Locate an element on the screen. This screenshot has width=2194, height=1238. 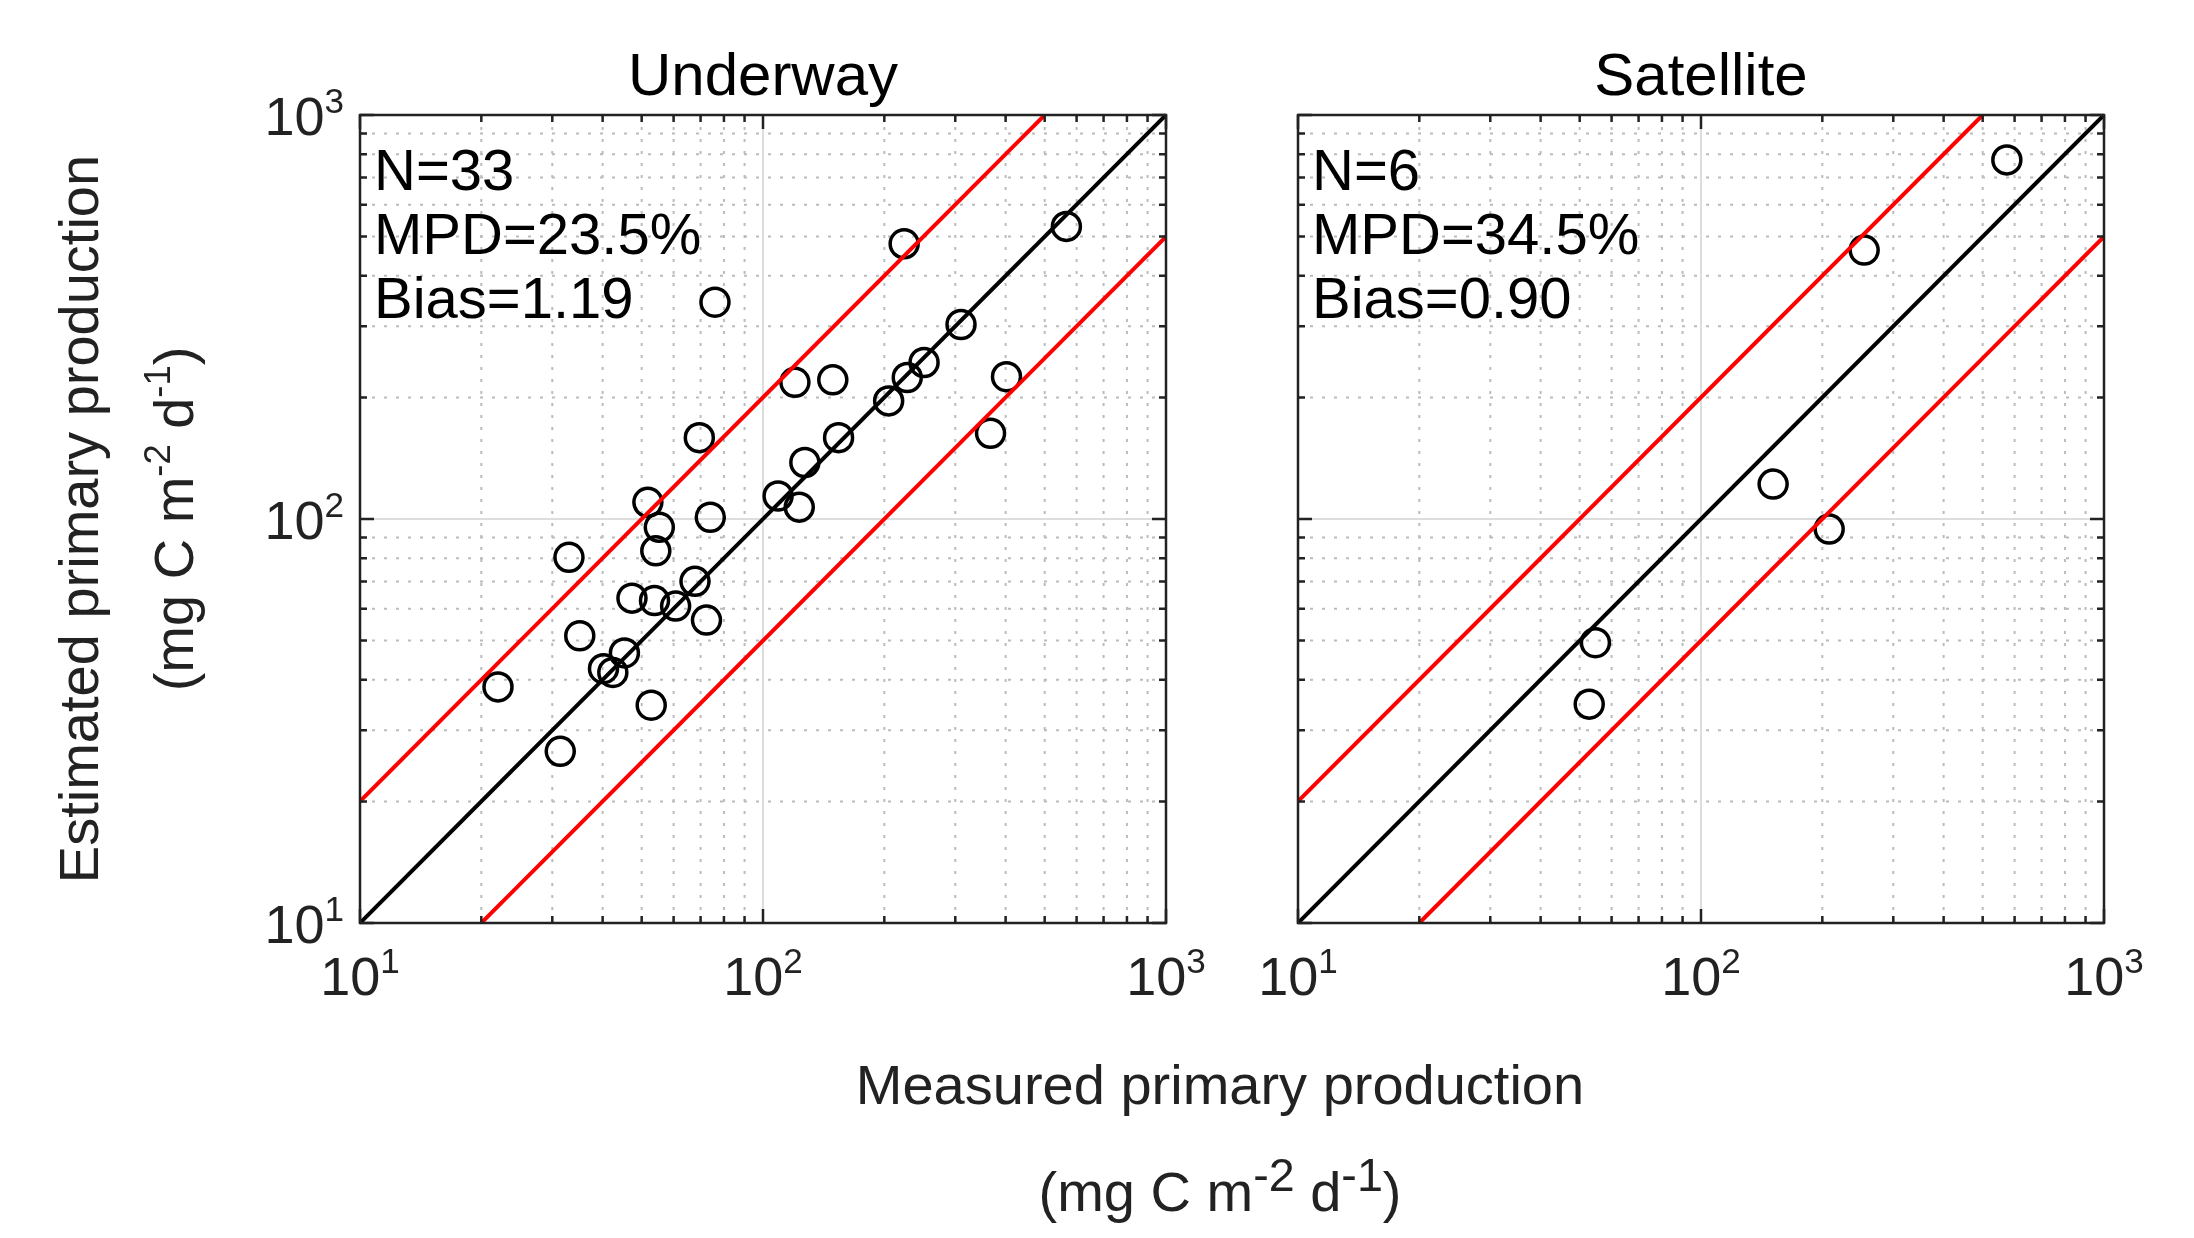
annotation: N=33 is located at coordinates (444, 169).